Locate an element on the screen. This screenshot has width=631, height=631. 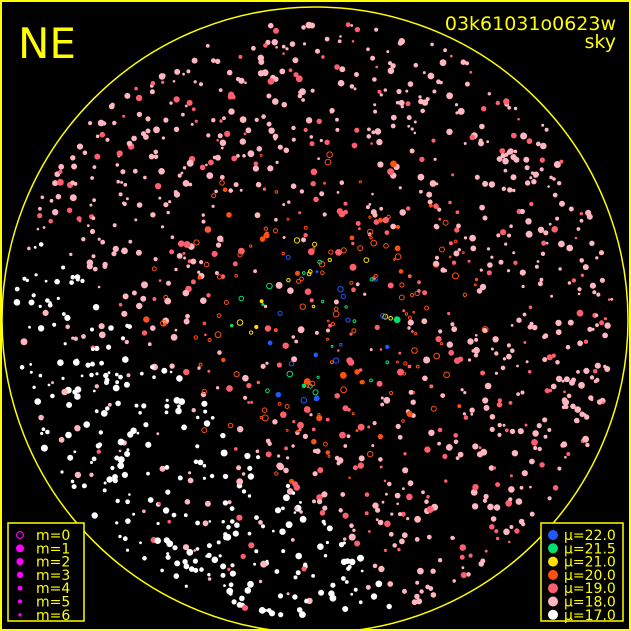
brightness-label: μ=17.0 is located at coordinates (590, 616).